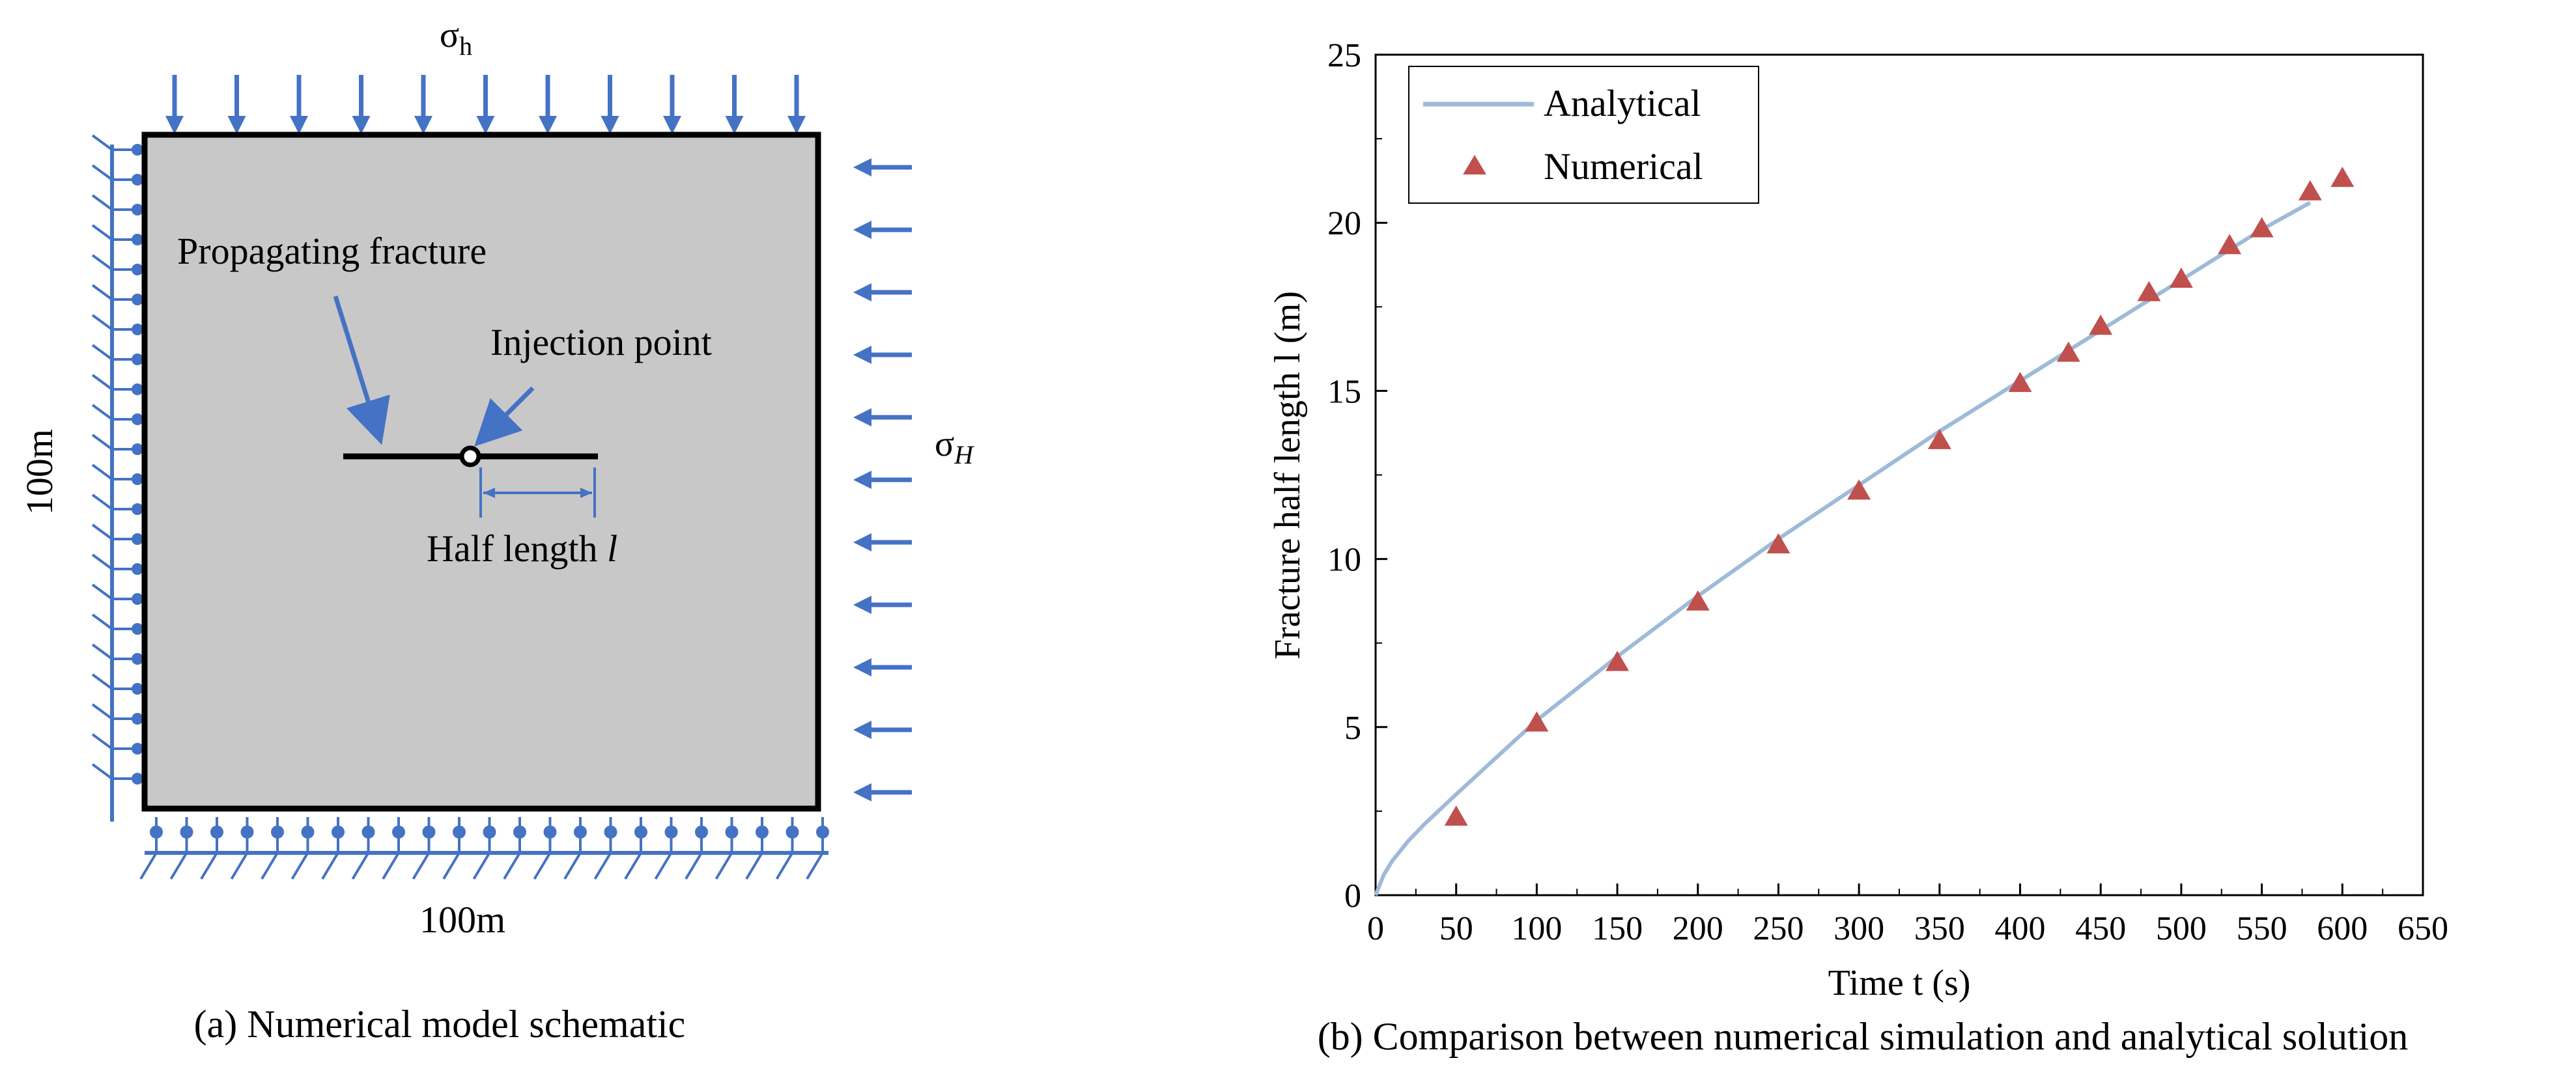 The height and width of the screenshot is (1084, 2576). What do you see at coordinates (485, 105) in the screenshot?
I see `top-load-arrows` at bounding box center [485, 105].